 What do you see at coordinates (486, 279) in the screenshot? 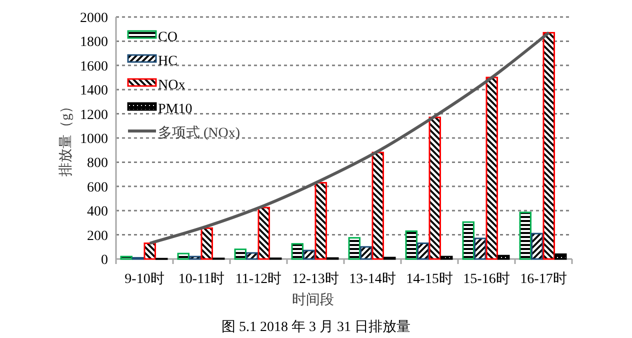
I see `x-tick-label: 15-16时` at bounding box center [486, 279].